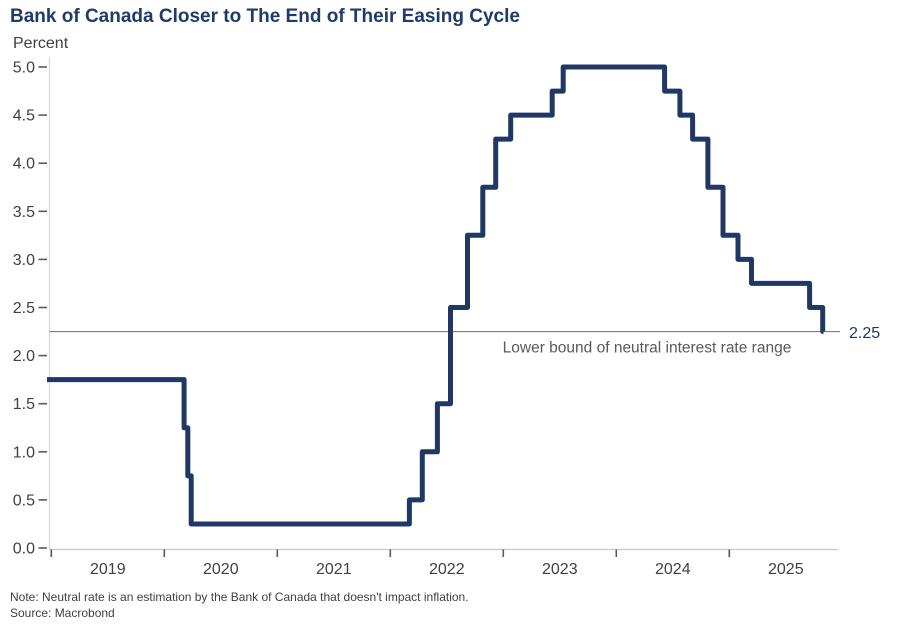  Describe the element at coordinates (24, 308) in the screenshot. I see `y-tick-label: 2.5` at that location.